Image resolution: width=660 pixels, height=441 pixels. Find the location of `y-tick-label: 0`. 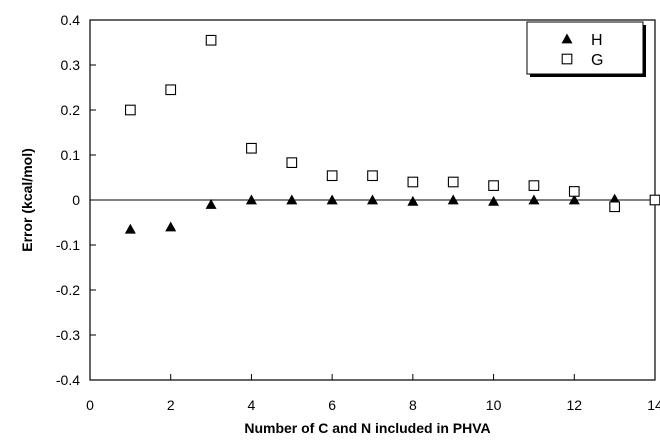

y-tick-label: 0 is located at coordinates (76, 200).